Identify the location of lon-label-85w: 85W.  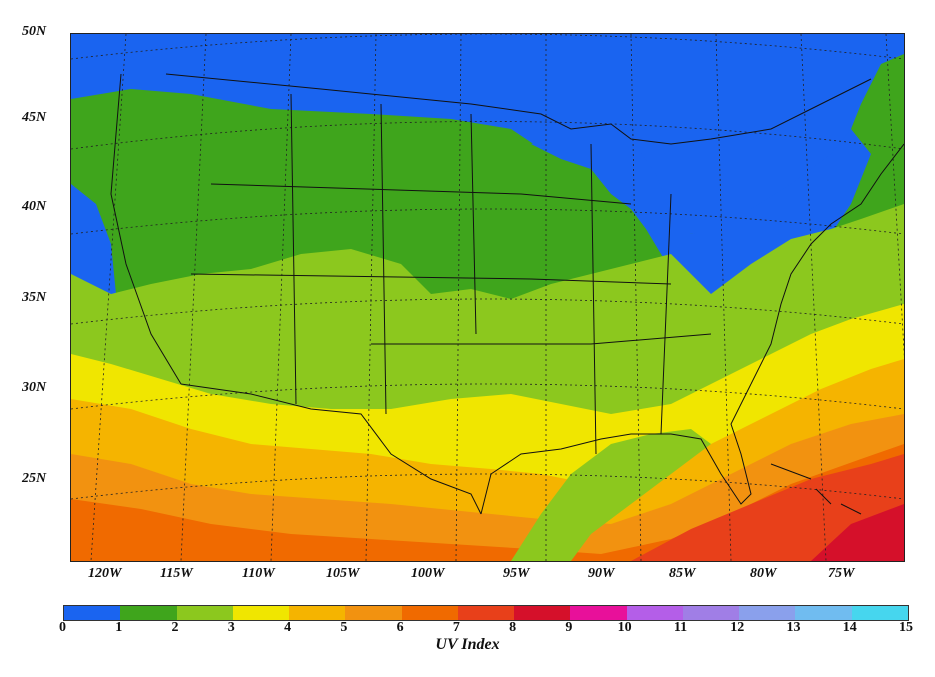
(682, 573).